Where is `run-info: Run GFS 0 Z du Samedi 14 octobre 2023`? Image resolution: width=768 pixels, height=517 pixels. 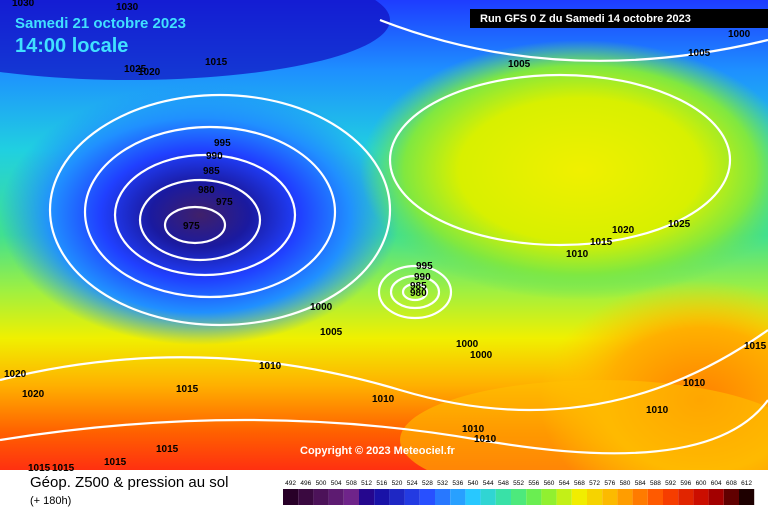
run-info: Run GFS 0 Z du Samedi 14 octobre 2023 is located at coordinates (585, 19).